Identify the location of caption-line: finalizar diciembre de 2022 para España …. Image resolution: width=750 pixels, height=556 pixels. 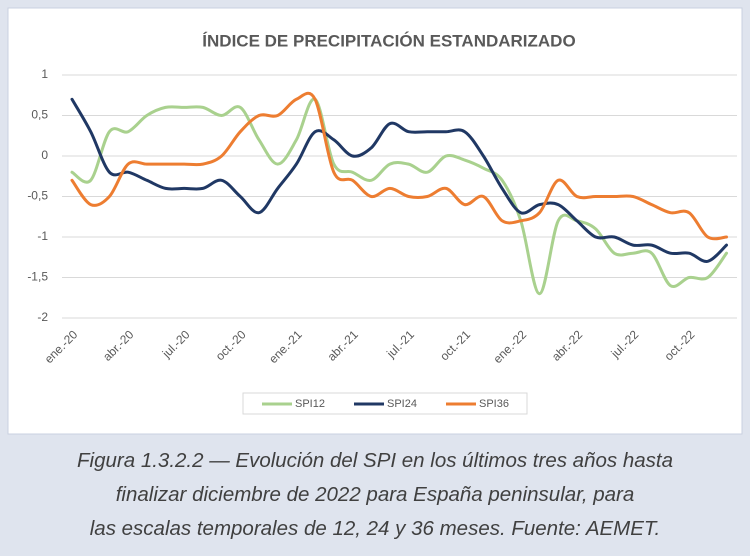
(375, 494).